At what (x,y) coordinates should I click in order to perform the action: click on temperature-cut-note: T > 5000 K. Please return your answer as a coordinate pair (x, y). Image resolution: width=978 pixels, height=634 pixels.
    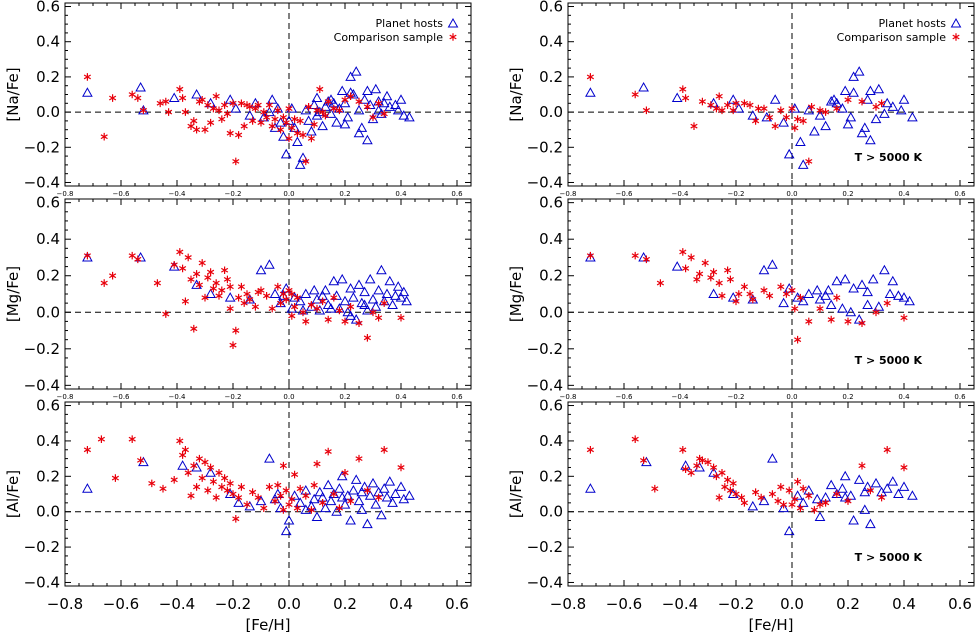
    Looking at the image, I should click on (889, 557).